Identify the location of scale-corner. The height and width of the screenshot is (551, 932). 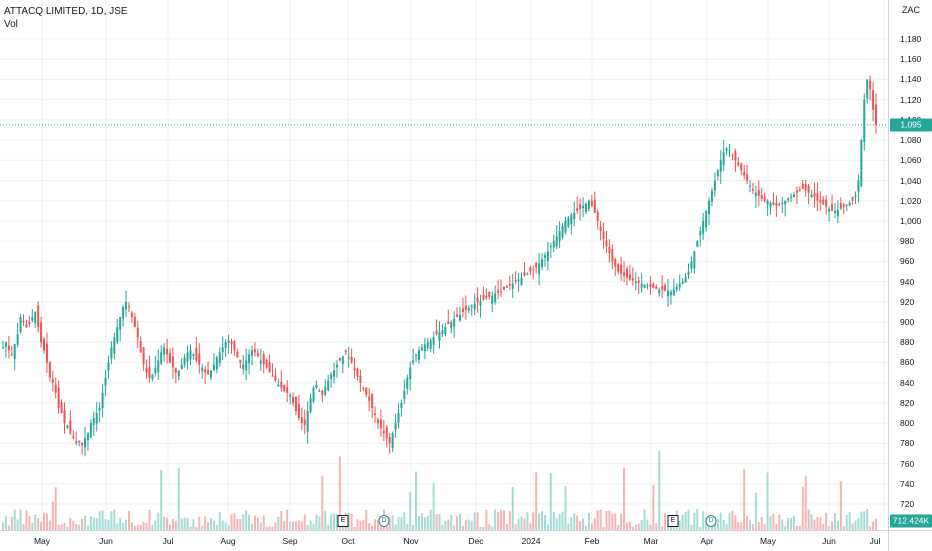
(910, 540).